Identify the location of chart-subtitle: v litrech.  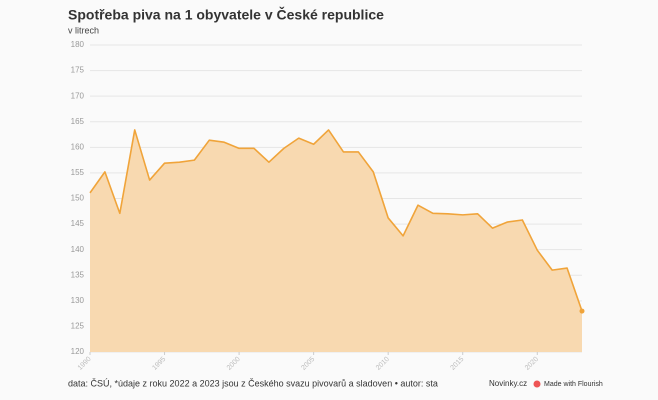
(83, 30).